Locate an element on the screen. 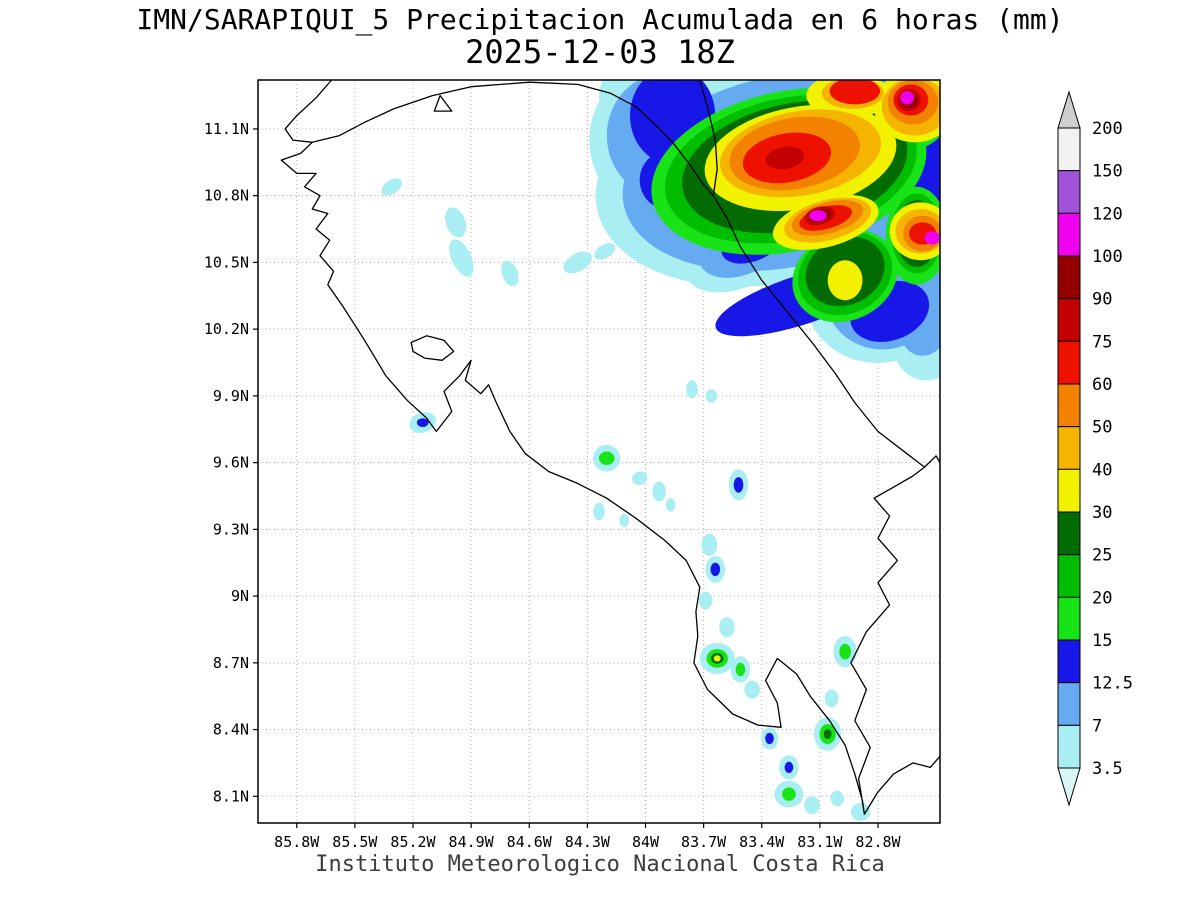 The height and width of the screenshot is (900, 1200). colorbar-label: 15 is located at coordinates (1102, 641).